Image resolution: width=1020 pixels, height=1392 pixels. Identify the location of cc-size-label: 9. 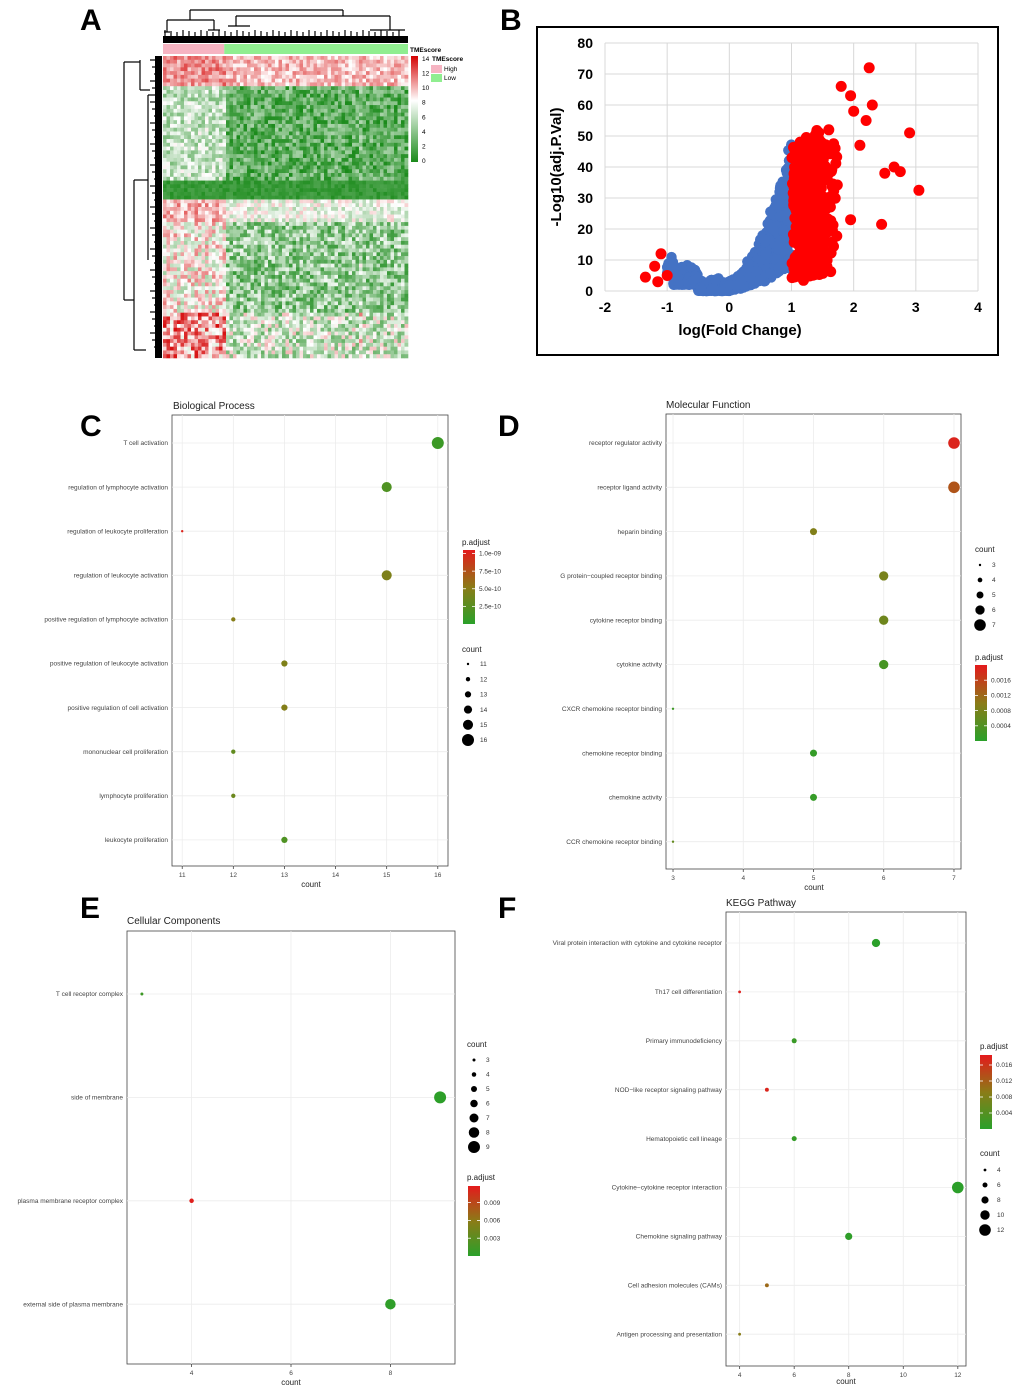
(488, 1147).